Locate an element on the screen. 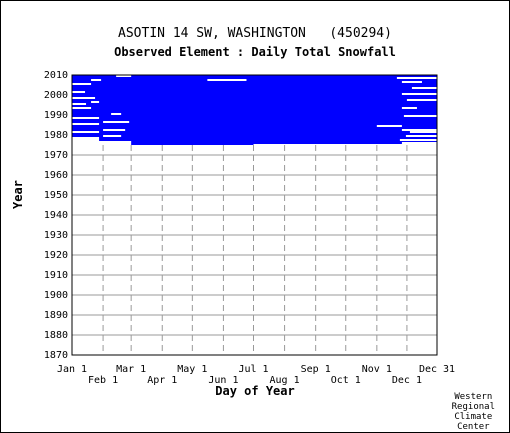 The height and width of the screenshot is (433, 510). y-tick-label: 1960 is located at coordinates (56, 175).